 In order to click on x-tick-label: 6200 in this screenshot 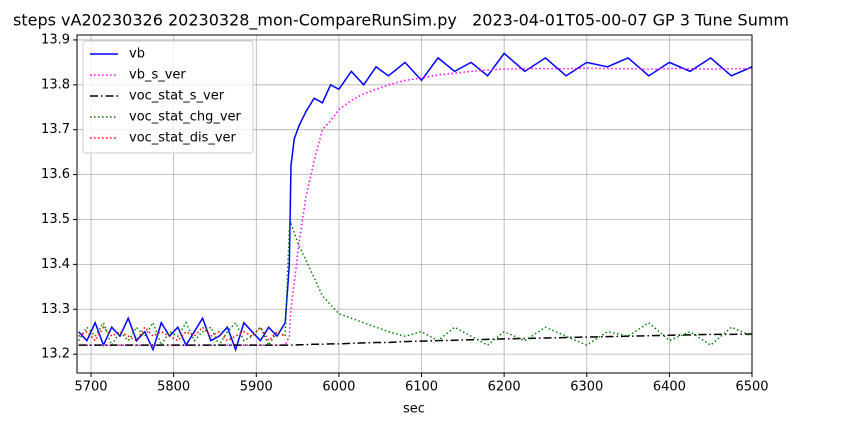, I will do `click(504, 387)`.